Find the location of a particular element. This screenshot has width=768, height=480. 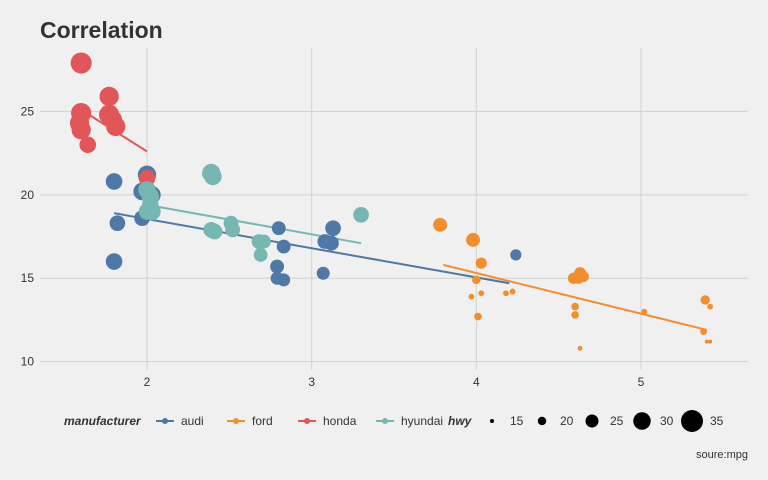

size-legend-item-35: 35 is located at coordinates (702, 421).